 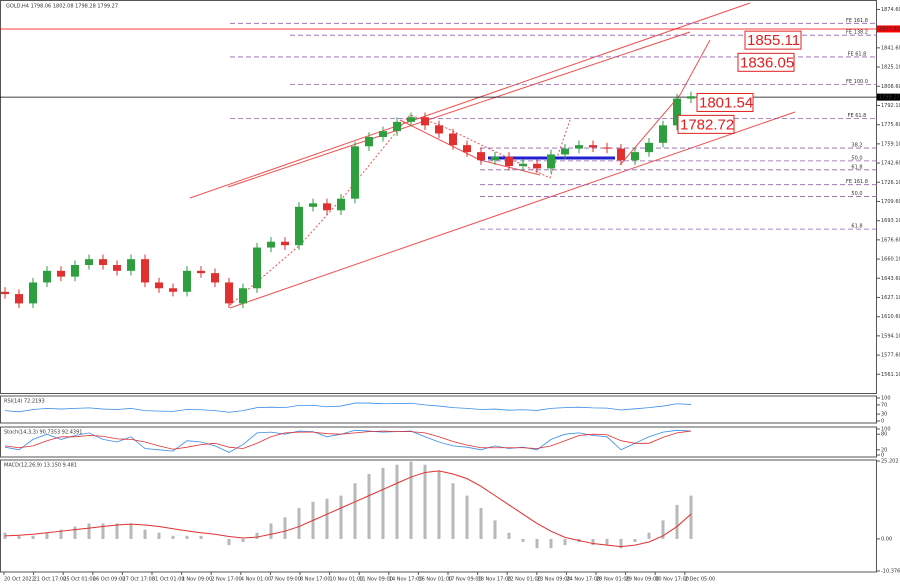 What do you see at coordinates (890, 68) in the screenshot?
I see `y-tick-label: 1825.10` at bounding box center [890, 68].